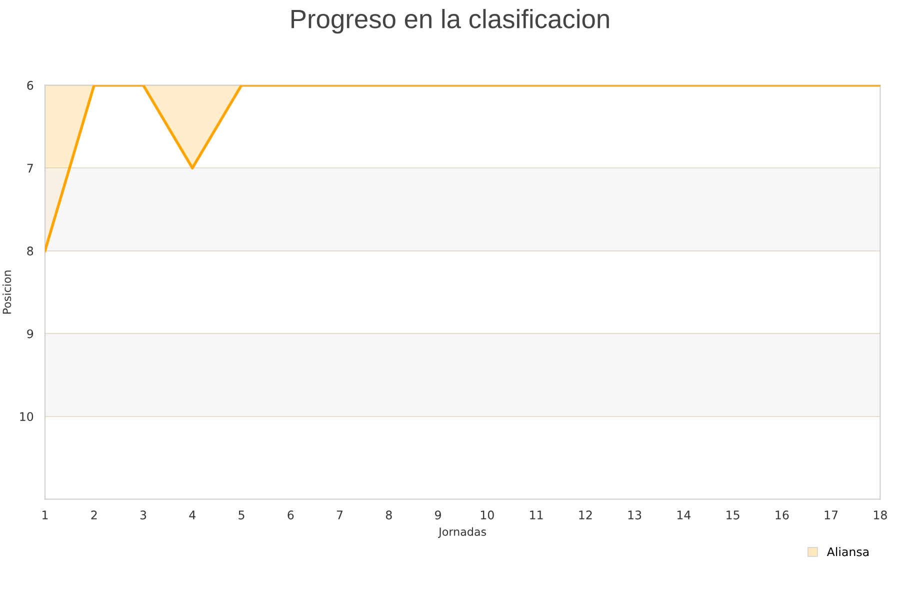 Image resolution: width=900 pixels, height=600 pixels. Describe the element at coordinates (831, 515) in the screenshot. I see `x-tick-label: 17` at that location.